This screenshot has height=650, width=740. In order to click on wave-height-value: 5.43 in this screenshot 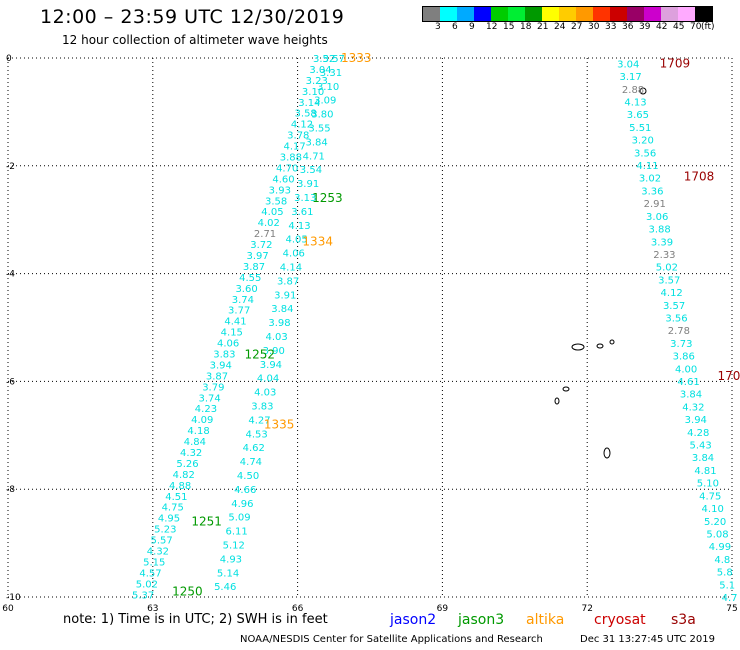, I will do `click(700, 446)`.